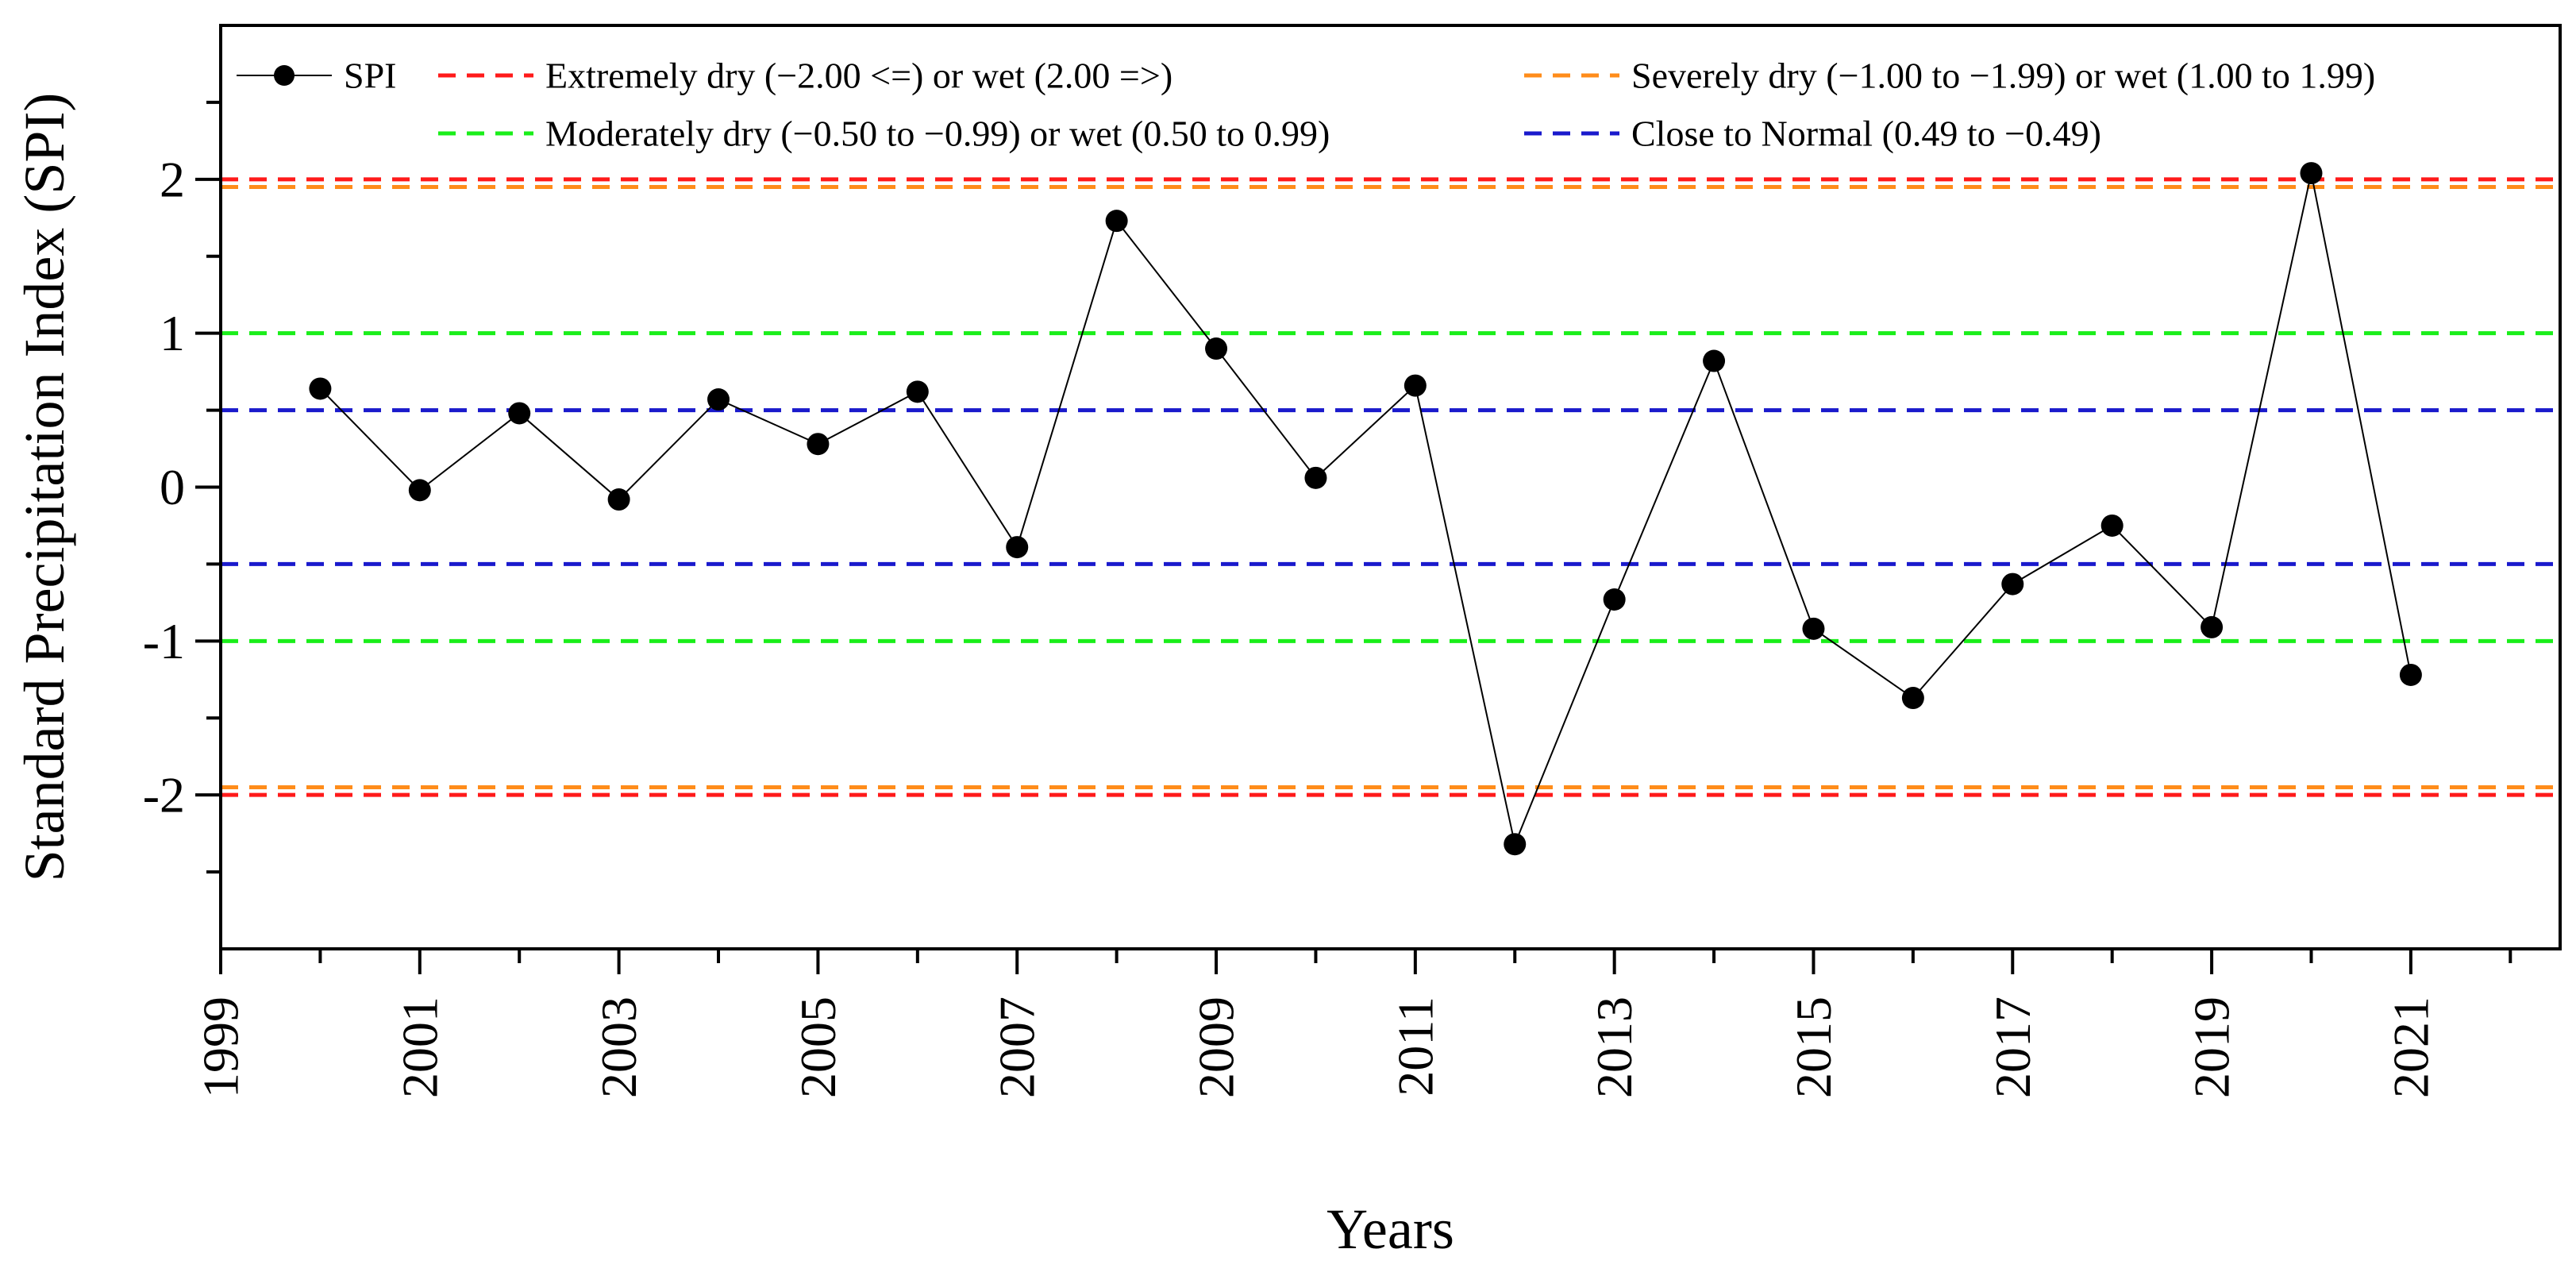 The image size is (2576, 1276). I want to click on data-point-2004, so click(718, 399).